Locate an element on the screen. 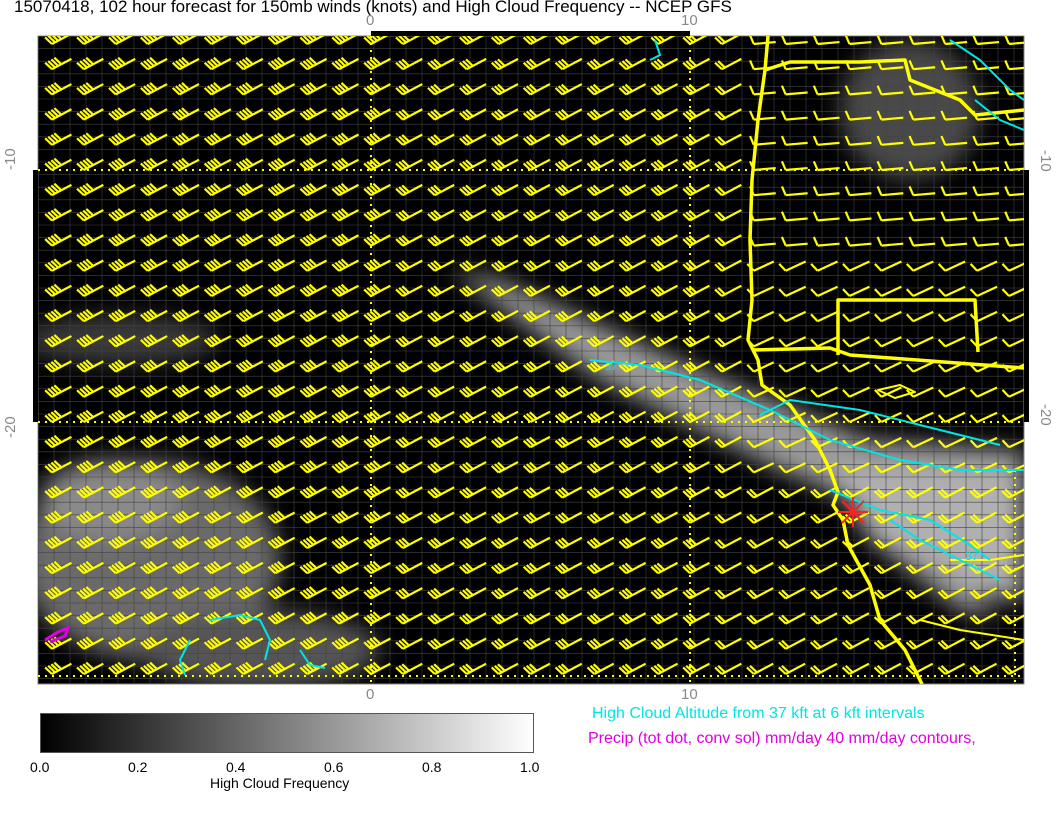 The image size is (1056, 816). contour-label: 37 is located at coordinates (611, 367).